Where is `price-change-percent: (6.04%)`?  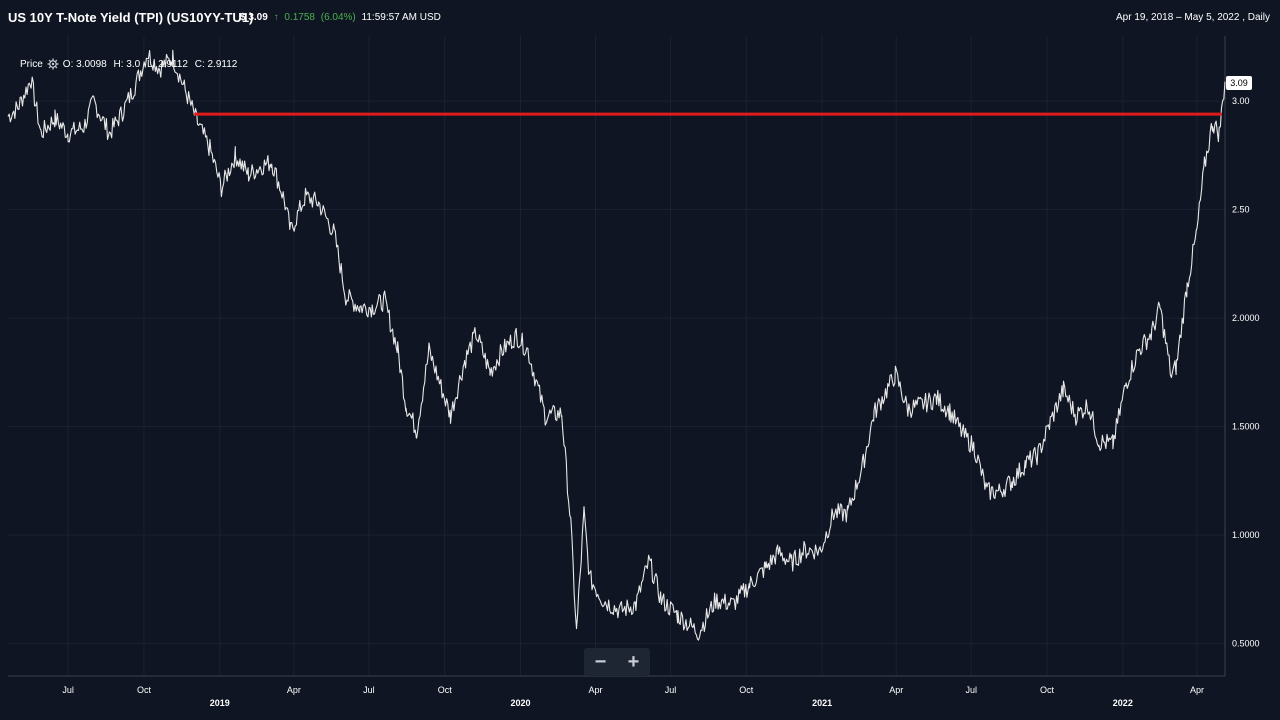 price-change-percent: (6.04%) is located at coordinates (338, 17).